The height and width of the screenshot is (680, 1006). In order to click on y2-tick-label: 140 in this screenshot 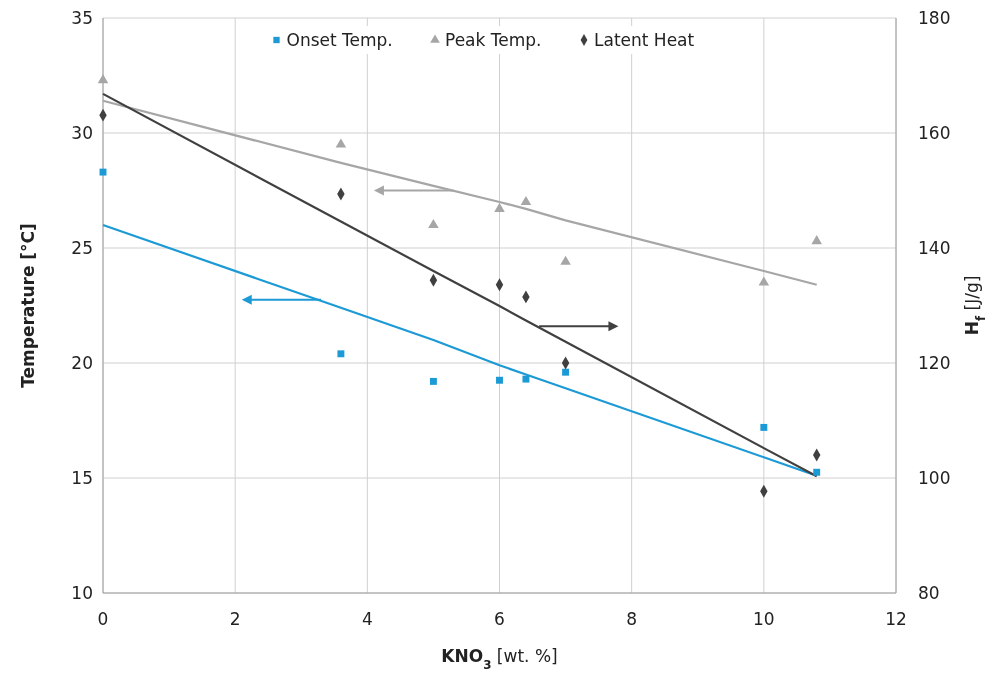, I will do `click(934, 247)`.